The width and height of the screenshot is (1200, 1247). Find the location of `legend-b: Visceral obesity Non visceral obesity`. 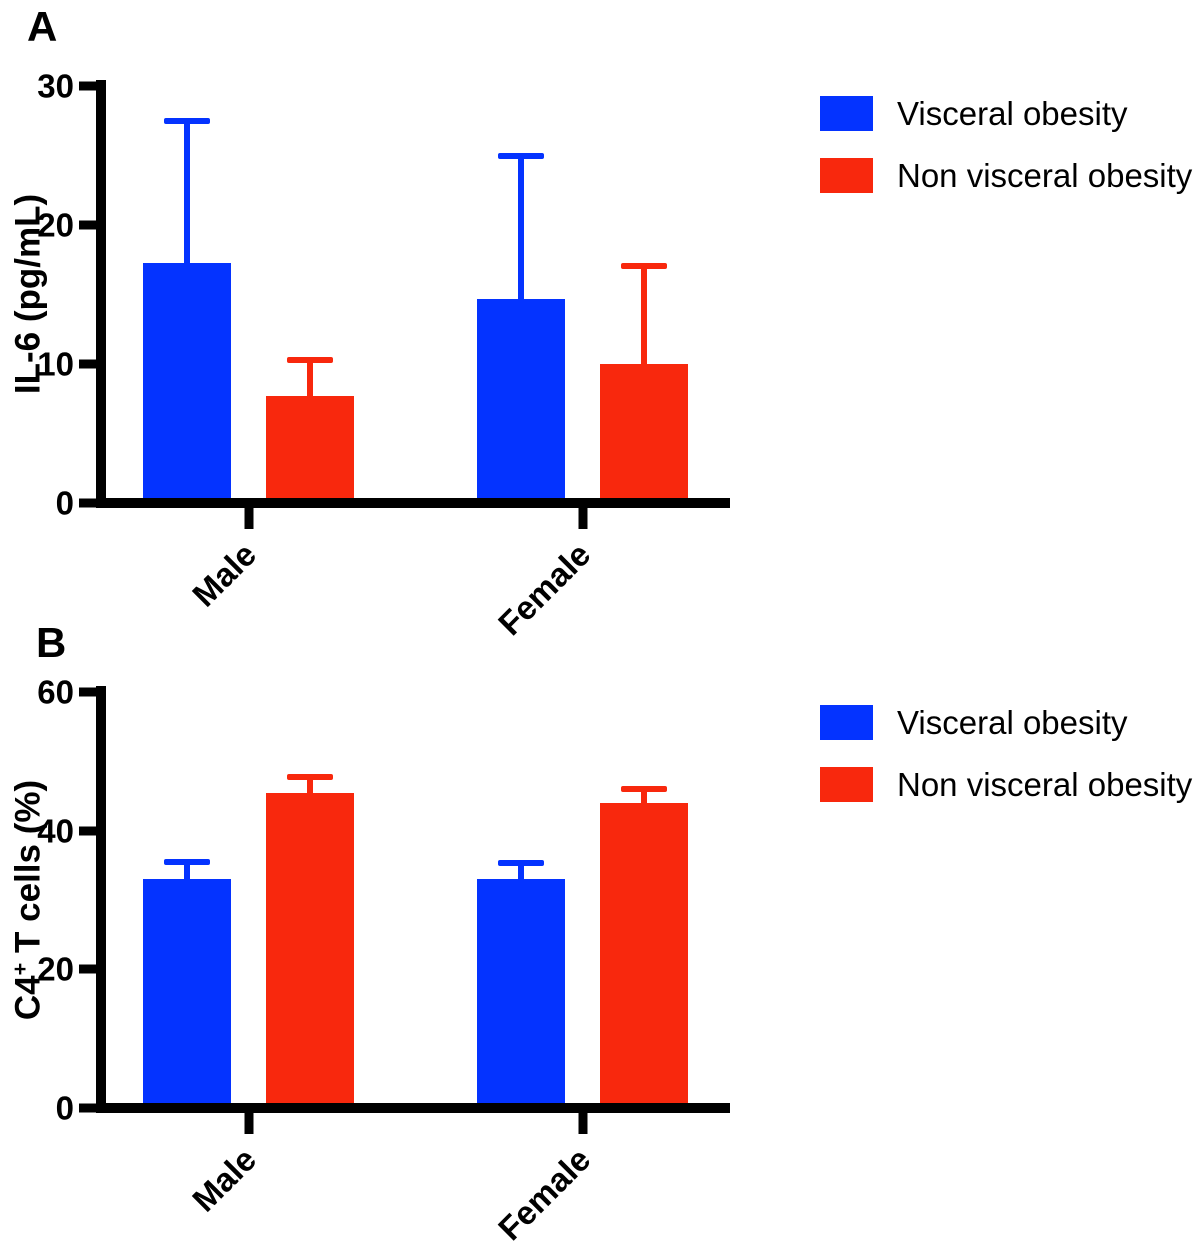

legend-b: Visceral obesity Non visceral obesity is located at coordinates (1006, 767).